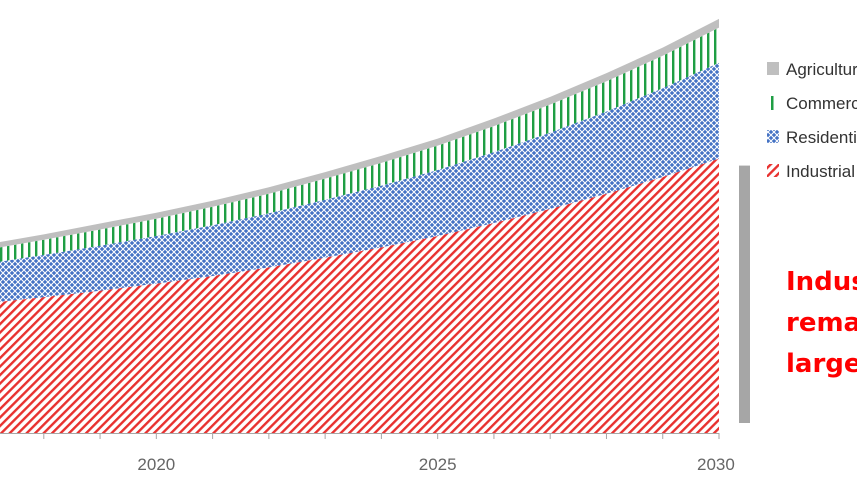  What do you see at coordinates (716, 464) in the screenshot?
I see `x-tick-label: 2030` at bounding box center [716, 464].